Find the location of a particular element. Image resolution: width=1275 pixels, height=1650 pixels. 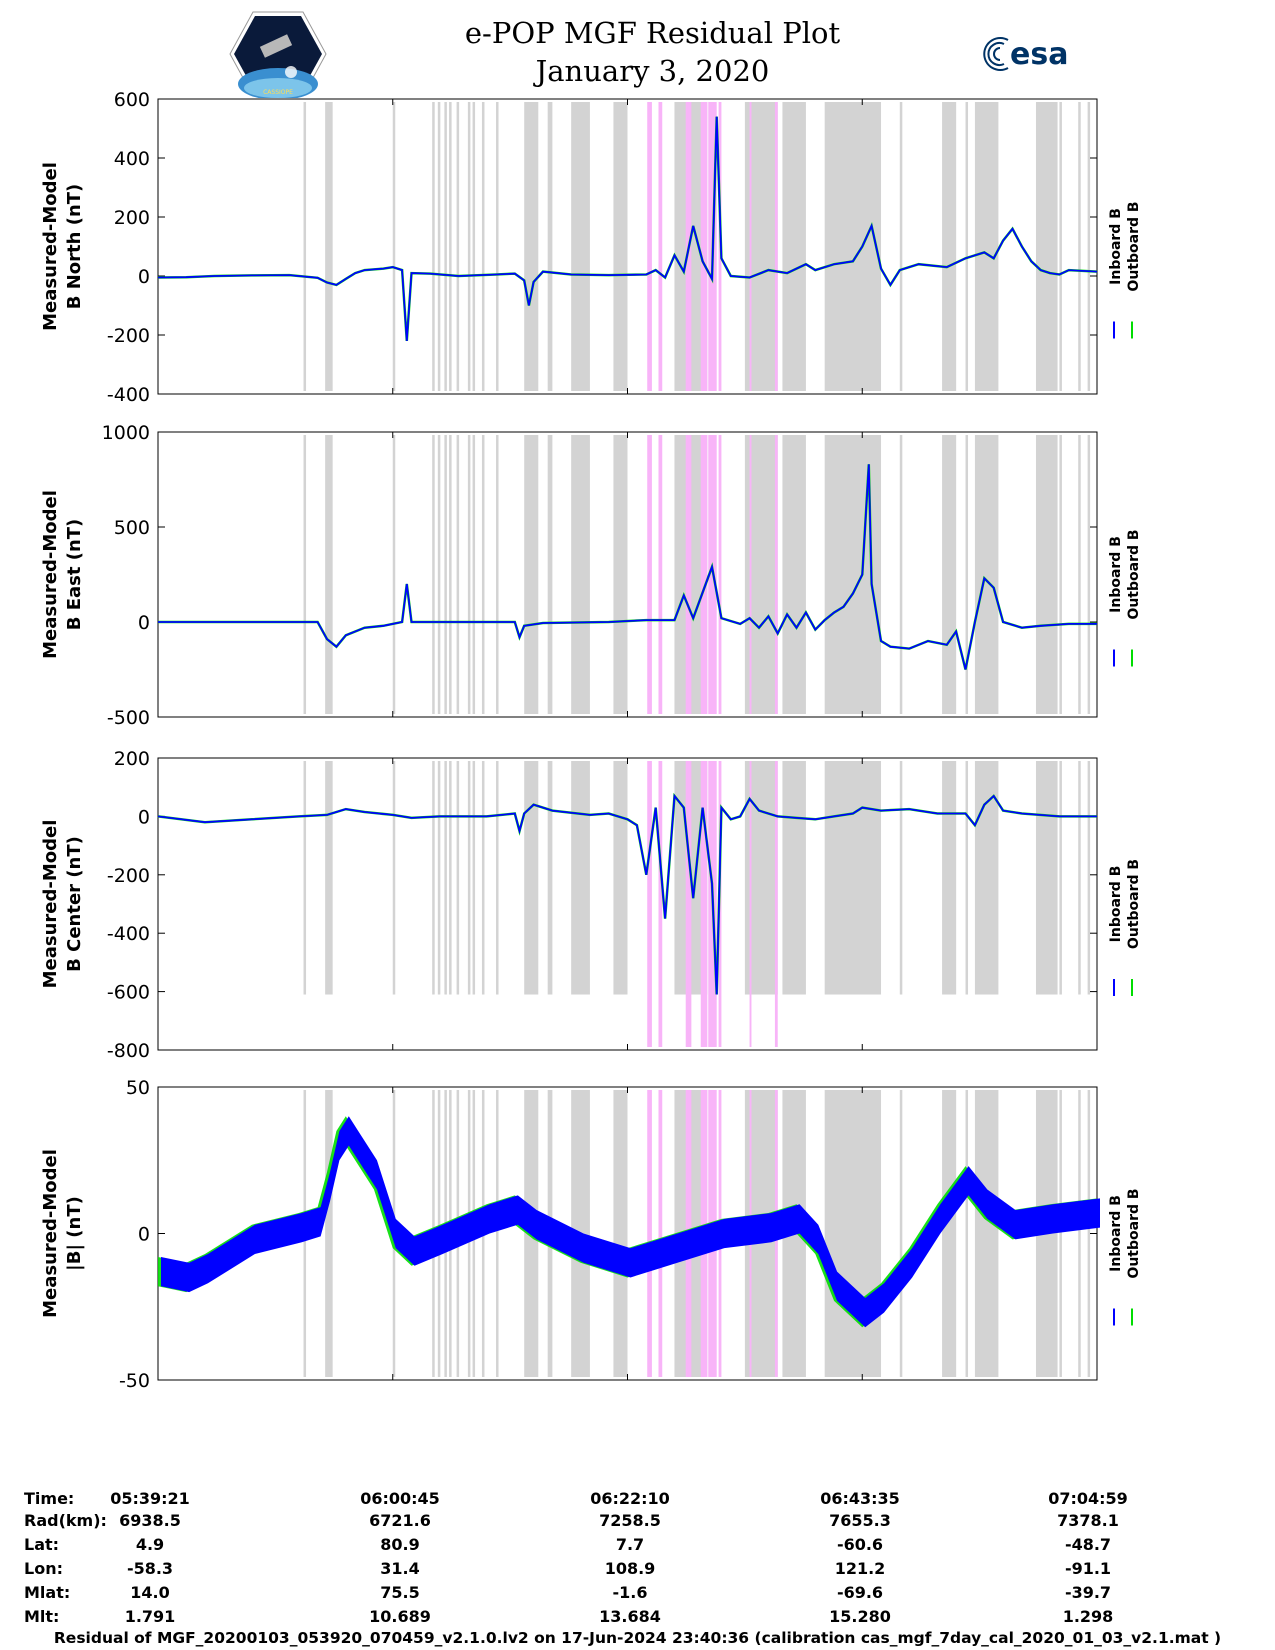

y-tick-label: 200 is located at coordinates (132, 218).